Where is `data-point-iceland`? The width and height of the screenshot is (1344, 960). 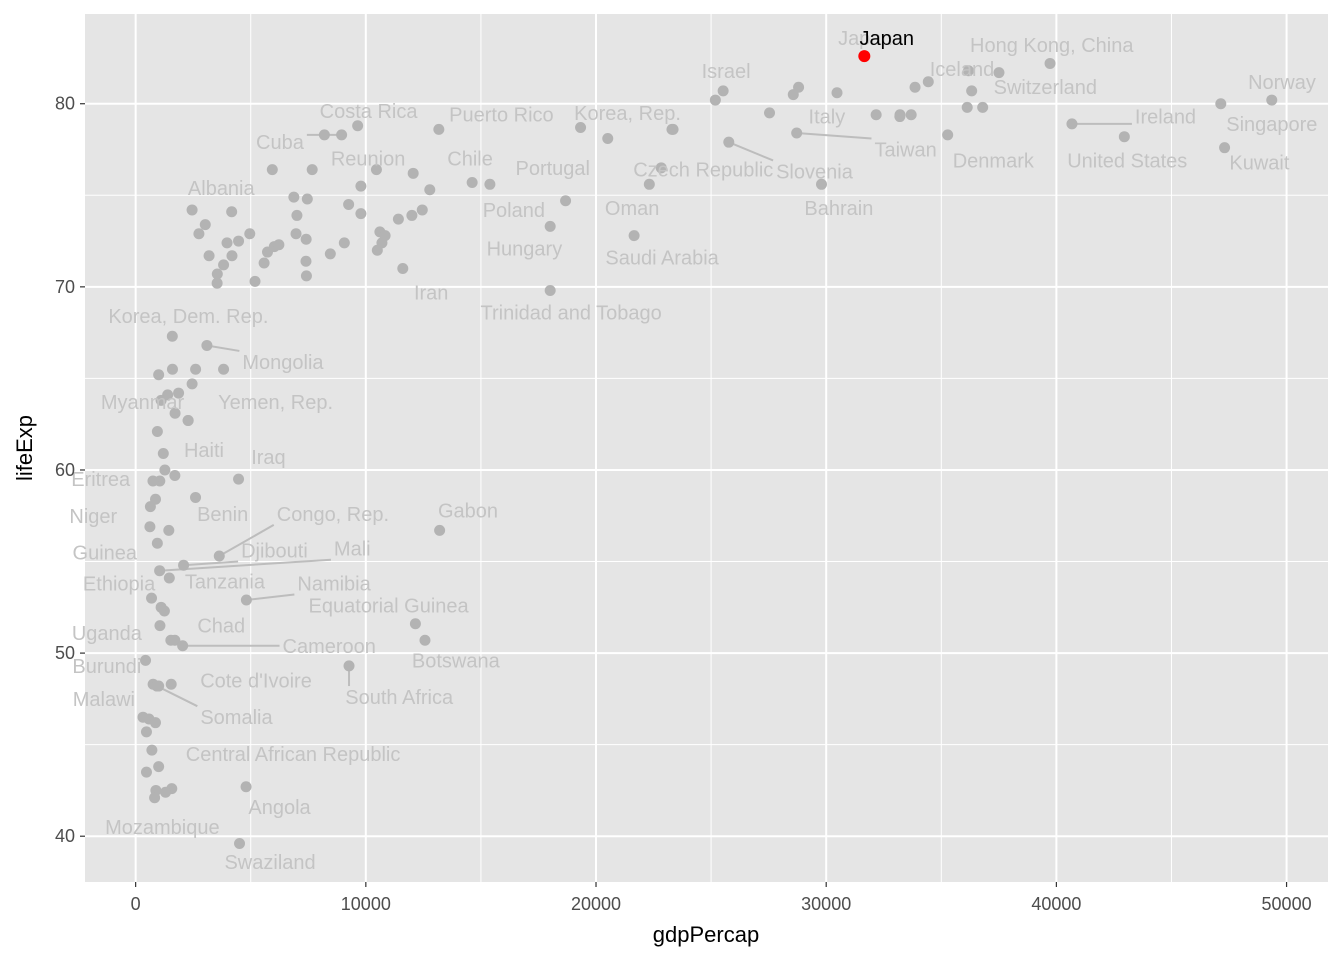 data-point-iceland is located at coordinates (968, 71).